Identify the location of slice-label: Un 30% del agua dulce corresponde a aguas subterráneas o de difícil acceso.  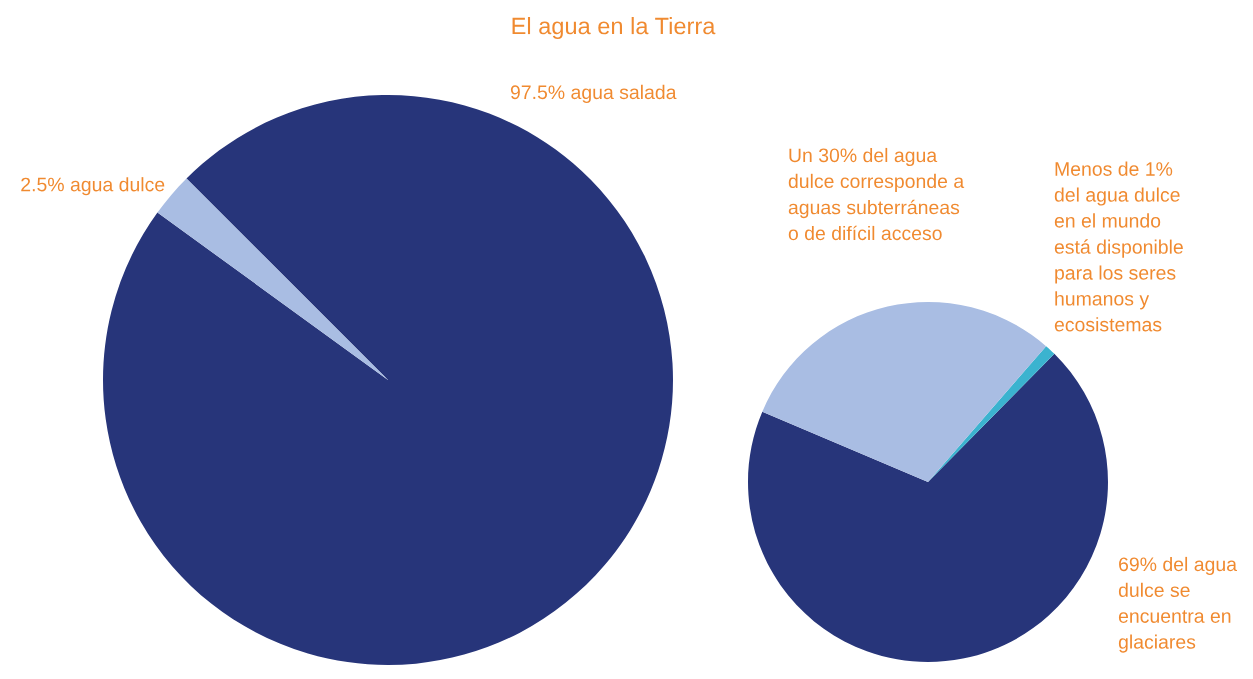
(876, 194).